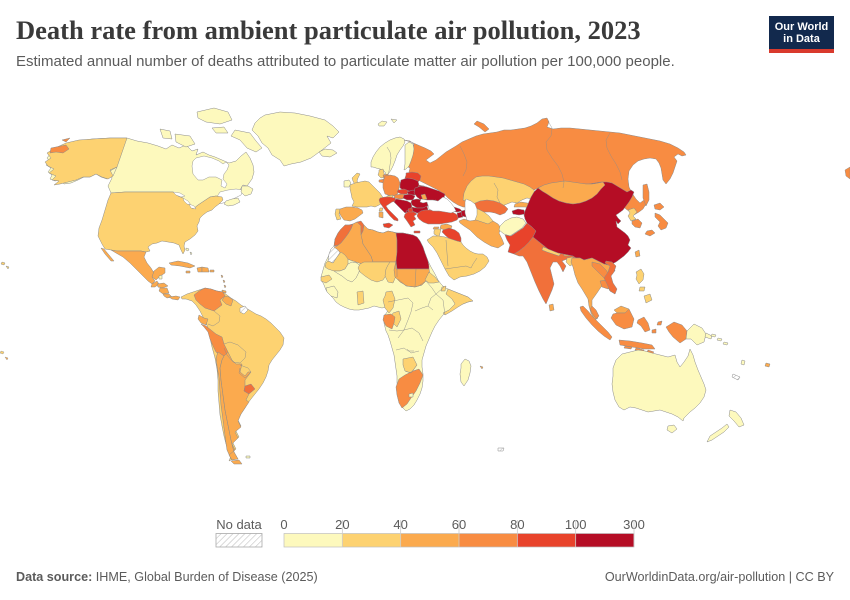  Describe the element at coordinates (283, 524) in the screenshot. I see `svg-text: 0` at that location.